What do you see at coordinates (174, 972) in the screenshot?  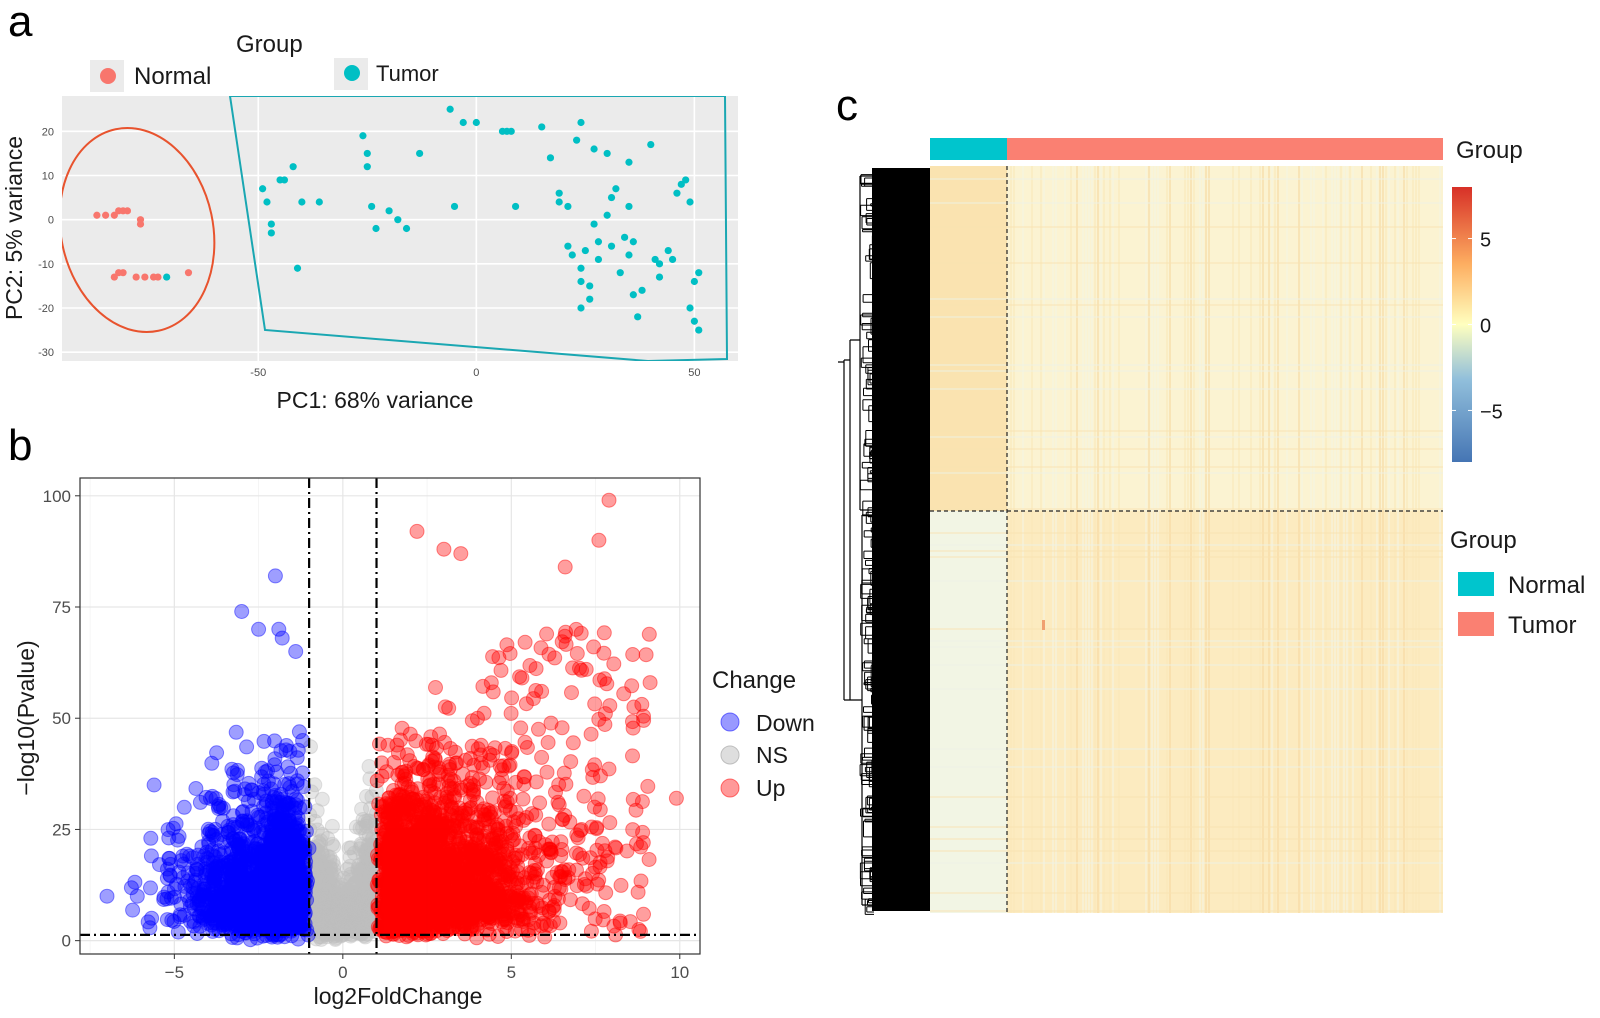 I see `b-xtick-label: −5` at bounding box center [174, 972].